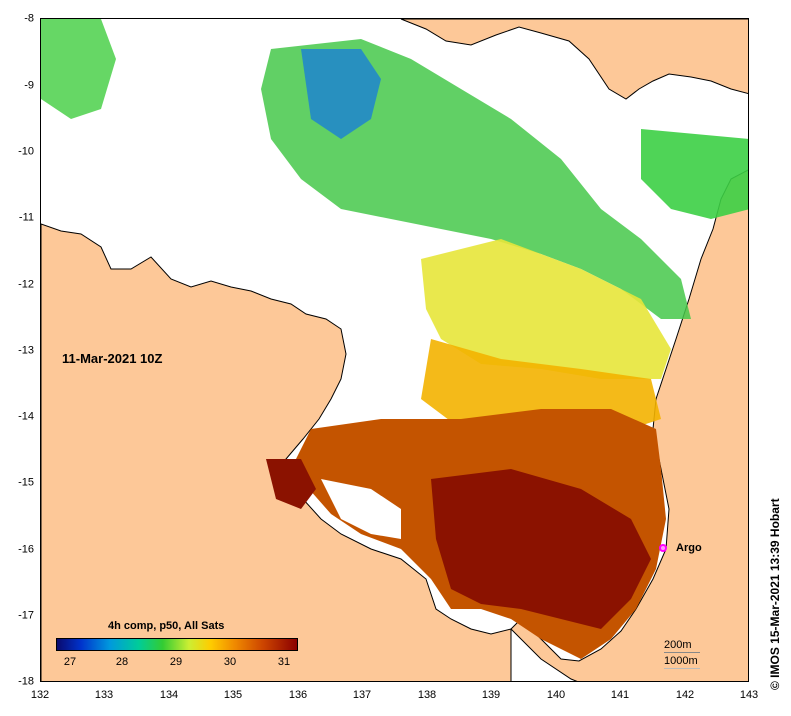 This screenshot has height=716, width=791. I want to click on x-tick-label: 140, so click(556, 695).